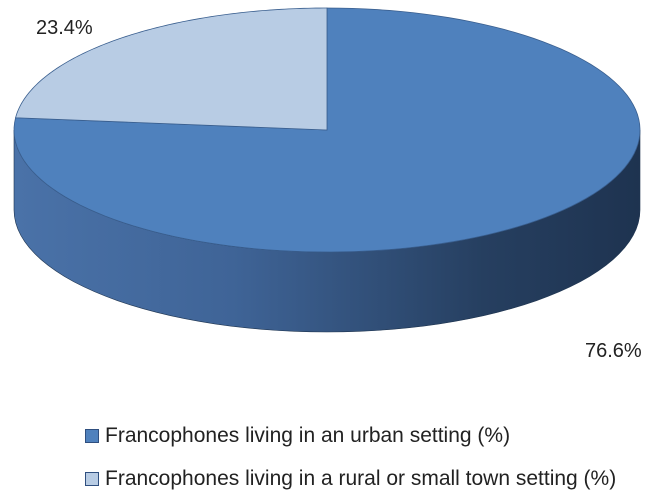 The width and height of the screenshot is (656, 495). I want to click on data-label-rural: 23.4%, so click(64, 28).